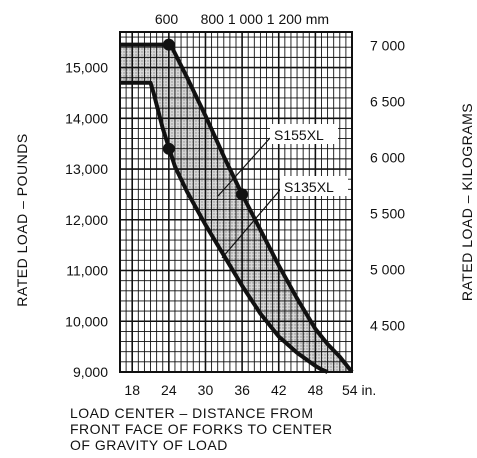  I want to click on y-tick-label-left: 10,000, so click(86, 321).